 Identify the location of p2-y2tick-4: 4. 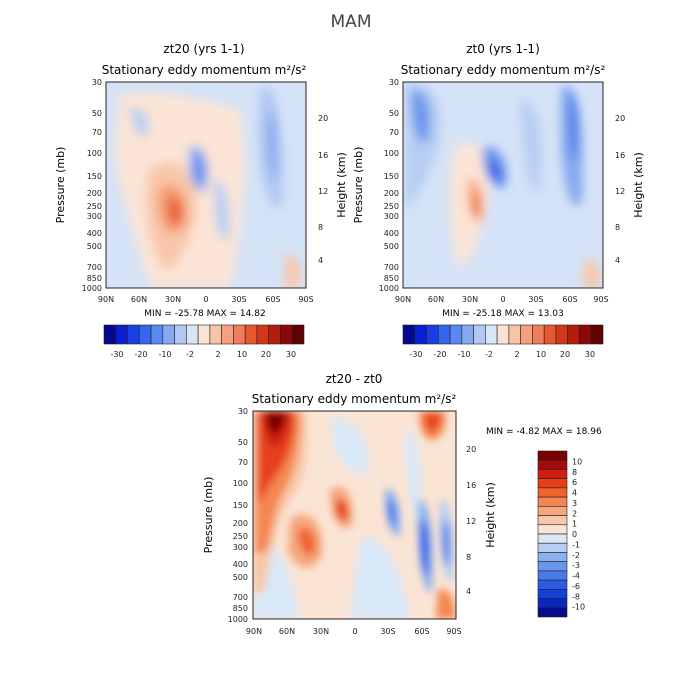
(468, 591).